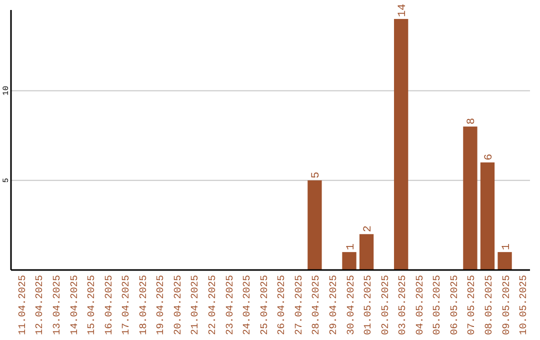  I want to click on y-tick-label: 10, so click(6, 91).